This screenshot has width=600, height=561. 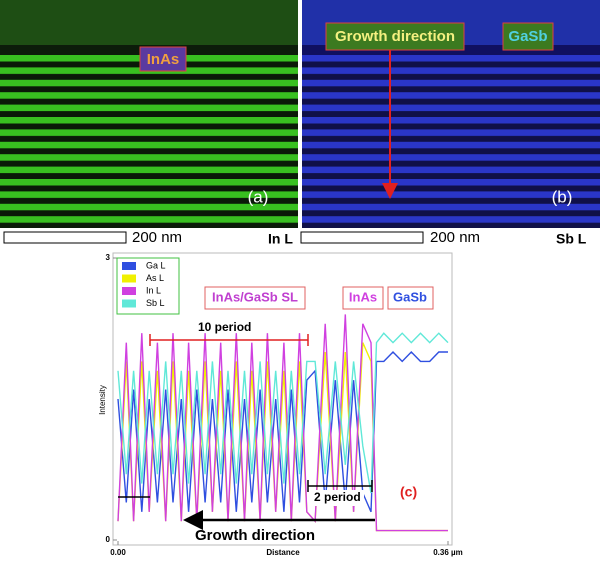 I want to click on element-label: Sb L, so click(x=571, y=239).